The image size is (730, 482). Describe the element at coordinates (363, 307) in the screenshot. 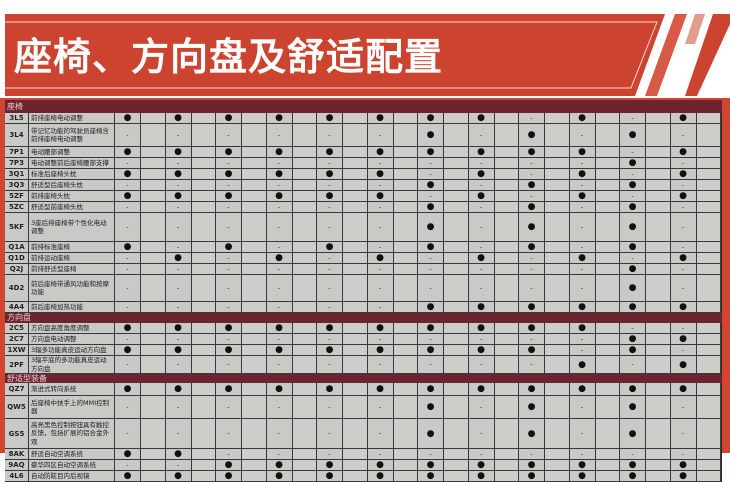

I see `table-row: 4A4 前后座椅加热功能 - - - - - - ● ● ● ● ● ●` at that location.